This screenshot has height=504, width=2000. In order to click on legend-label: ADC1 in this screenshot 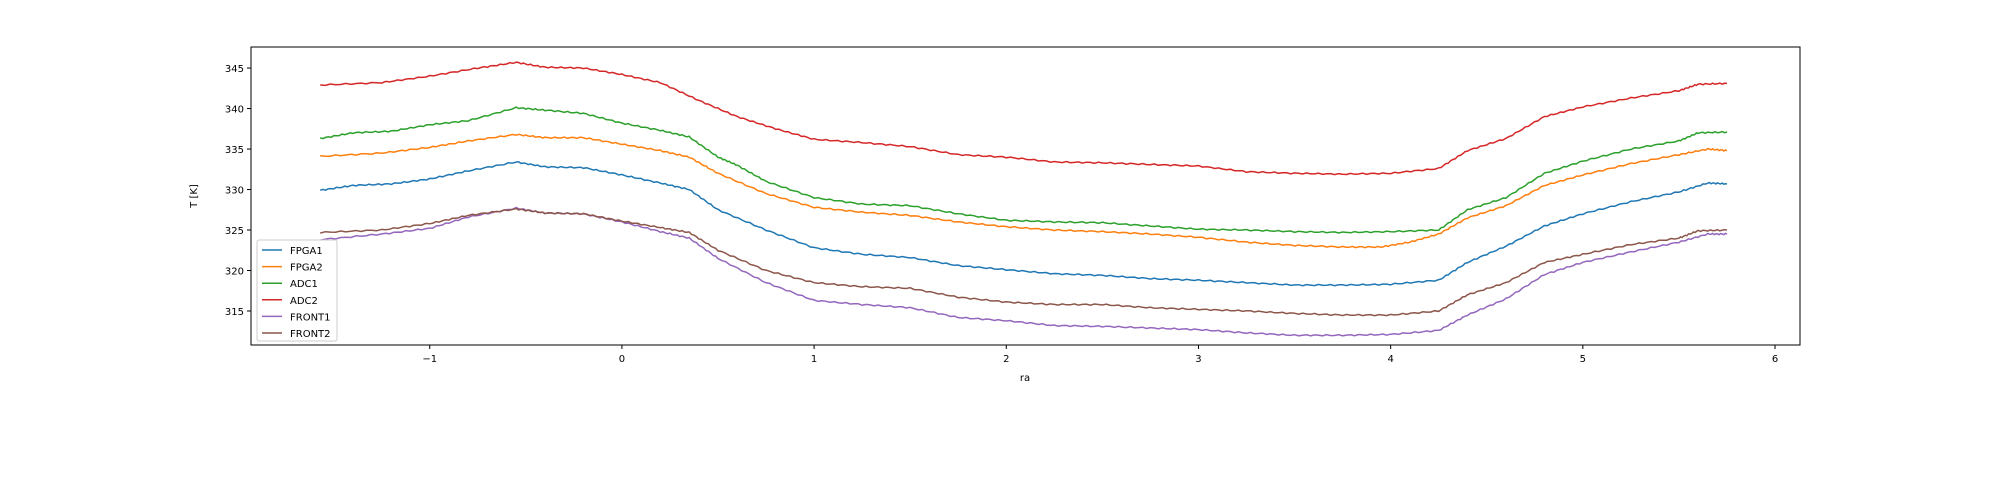, I will do `click(304, 284)`.